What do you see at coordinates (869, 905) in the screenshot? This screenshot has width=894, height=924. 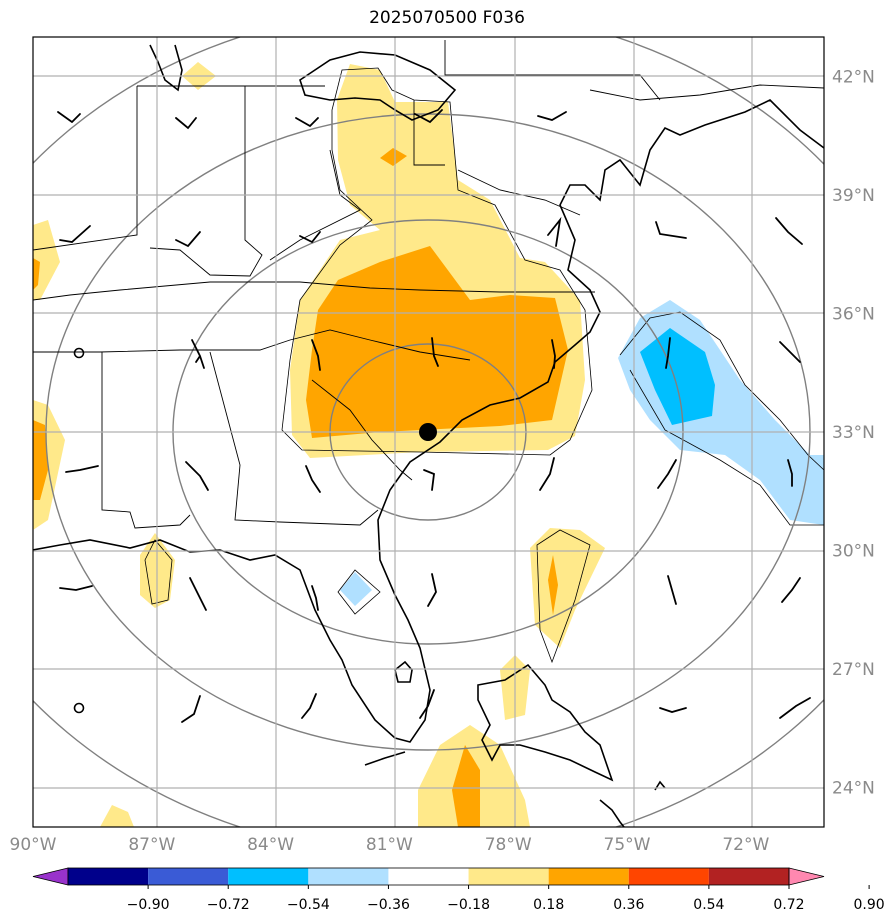 I see `colorbar-tick-label: 0.90` at bounding box center [869, 905].